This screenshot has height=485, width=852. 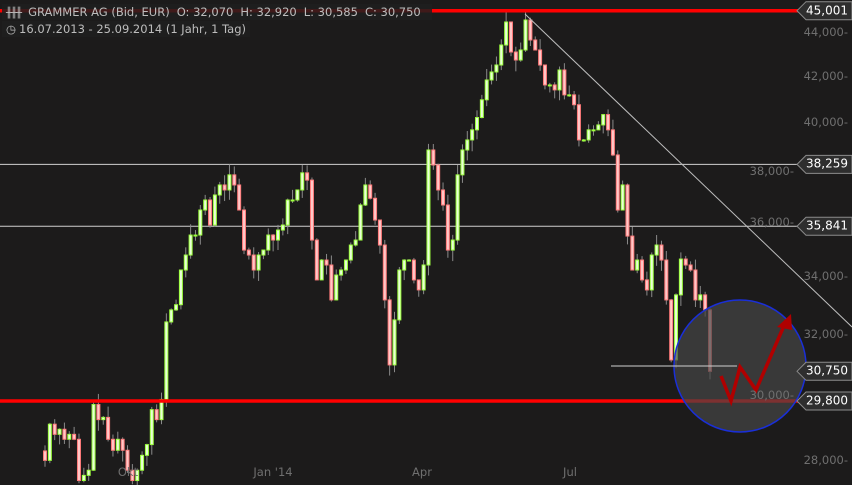 I want to click on level-price-label: 35,841, so click(x=827, y=225).